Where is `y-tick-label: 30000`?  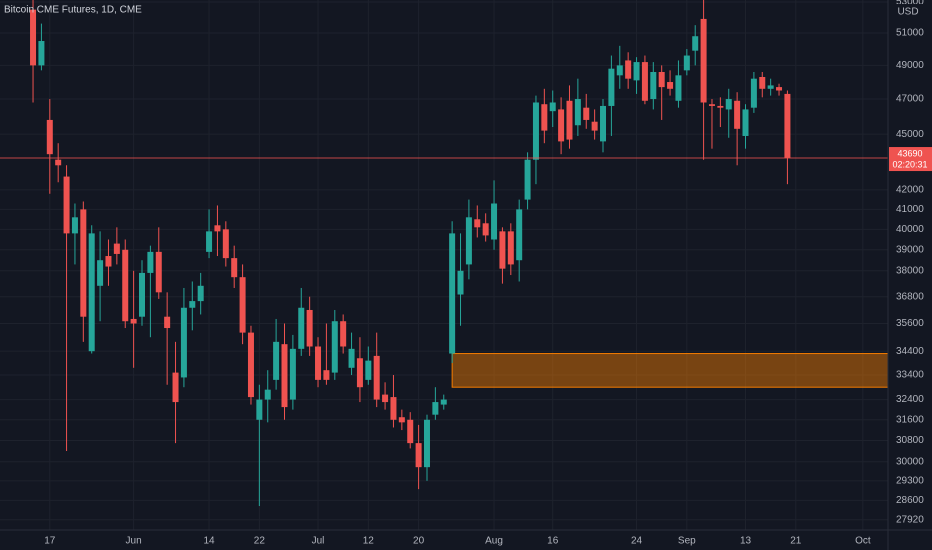 y-tick-label: 30000 is located at coordinates (910, 461).